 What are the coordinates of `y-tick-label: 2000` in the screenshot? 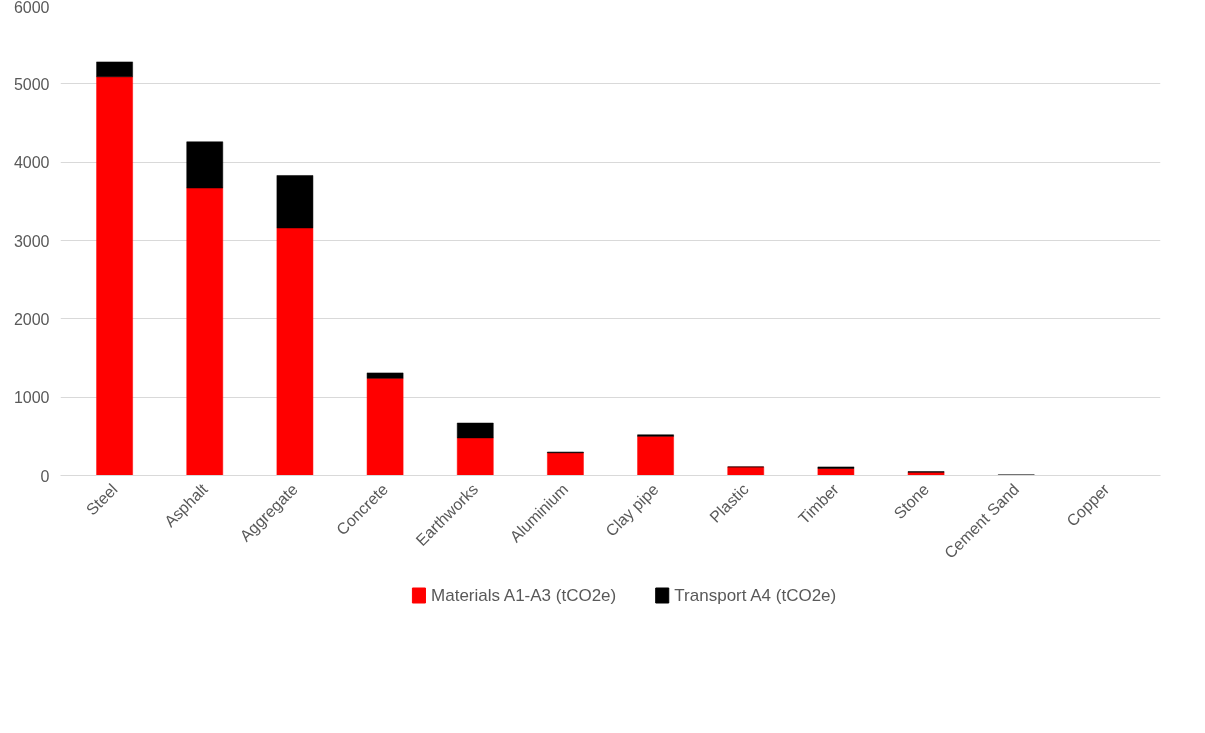 It's located at (31, 319).